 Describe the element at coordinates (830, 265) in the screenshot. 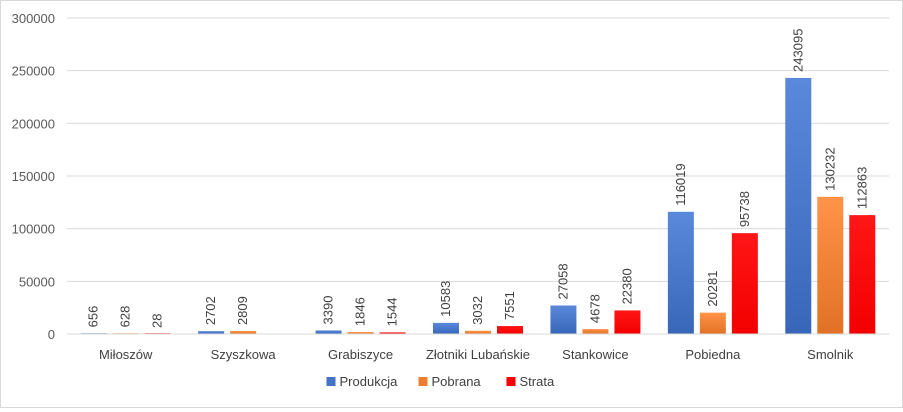

I see `bar-pobrana-smolnik` at that location.